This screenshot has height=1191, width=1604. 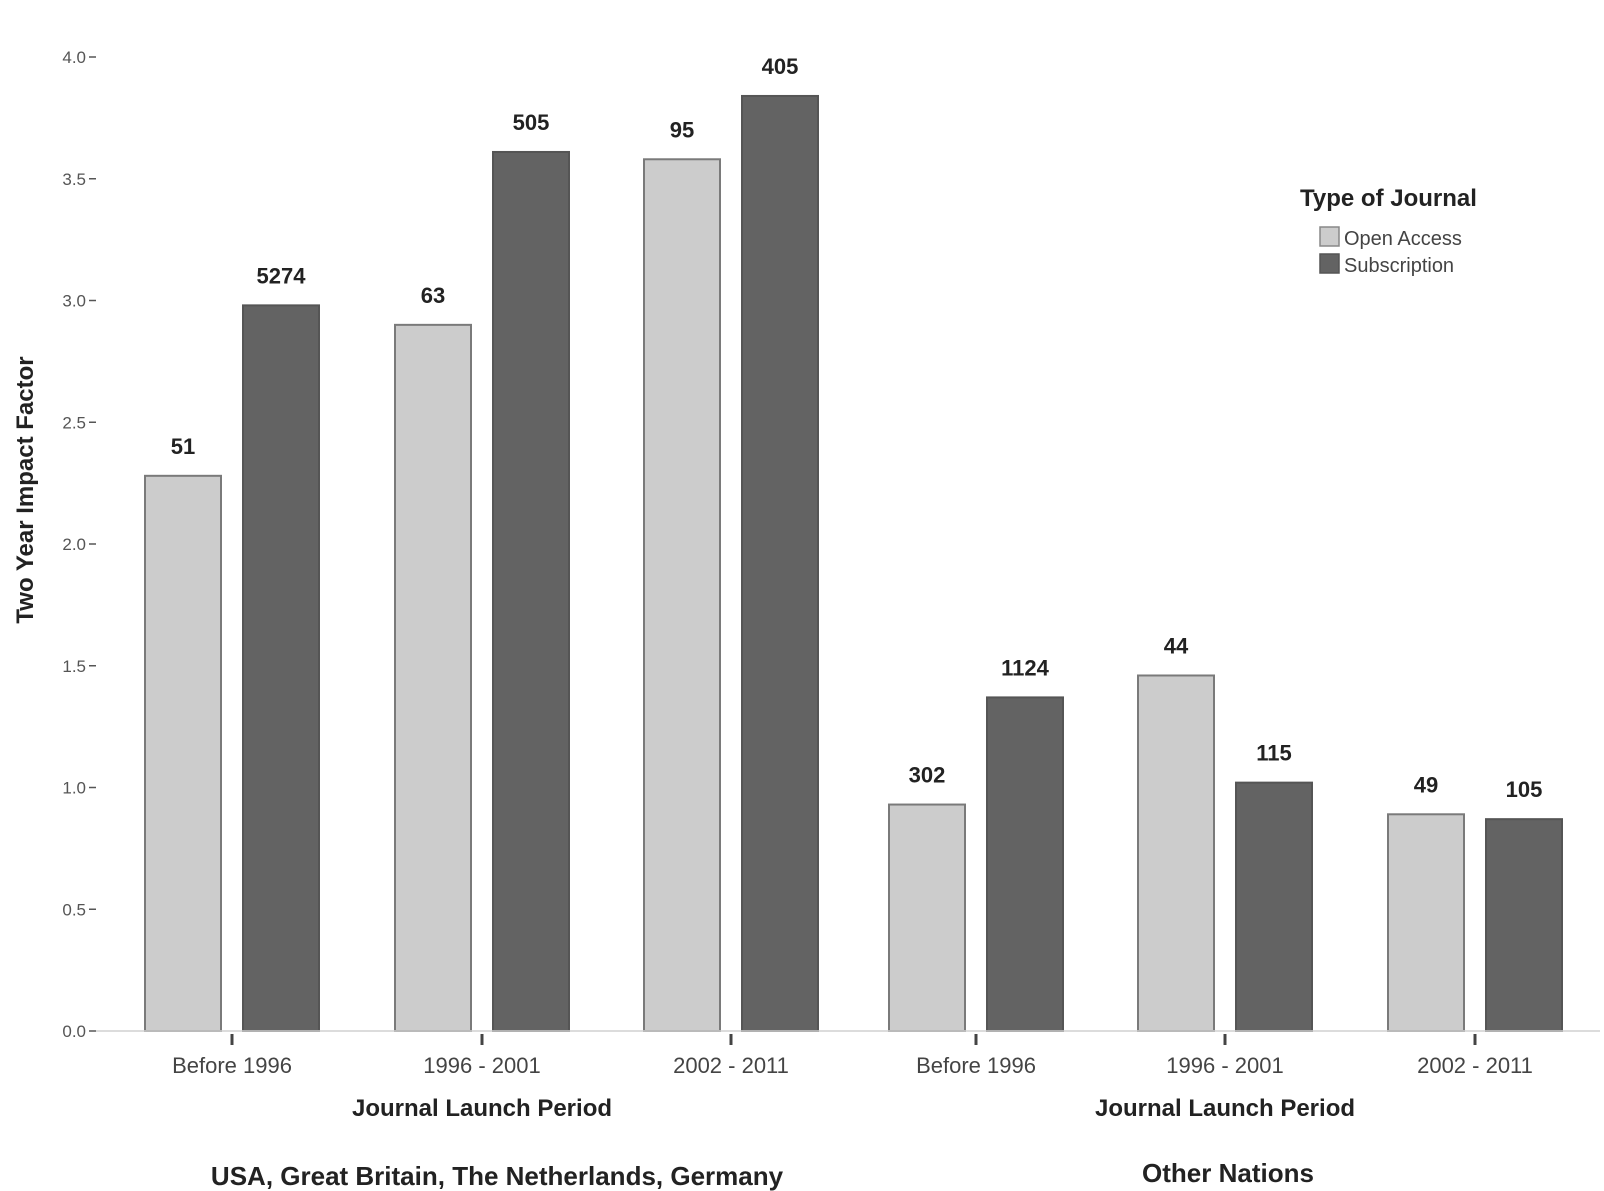 What do you see at coordinates (682, 129) in the screenshot?
I see `bar-data-label: 95` at bounding box center [682, 129].